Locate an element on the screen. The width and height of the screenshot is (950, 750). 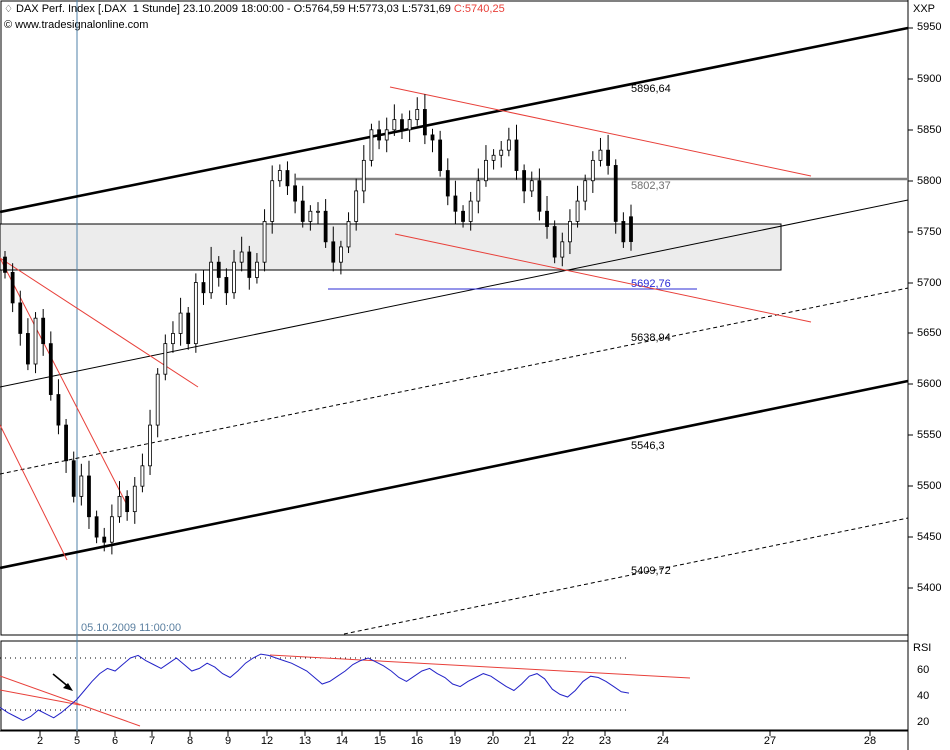
red-downtrend-lower is located at coordinates (603, 278).